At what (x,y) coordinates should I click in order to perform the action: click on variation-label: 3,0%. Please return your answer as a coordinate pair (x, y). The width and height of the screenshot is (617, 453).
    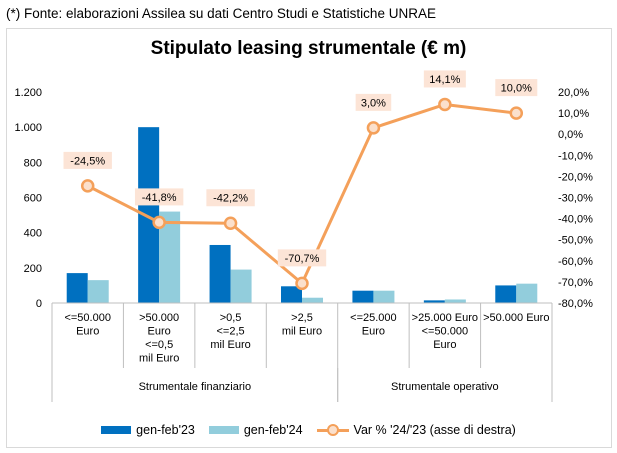
    Looking at the image, I should click on (373, 103).